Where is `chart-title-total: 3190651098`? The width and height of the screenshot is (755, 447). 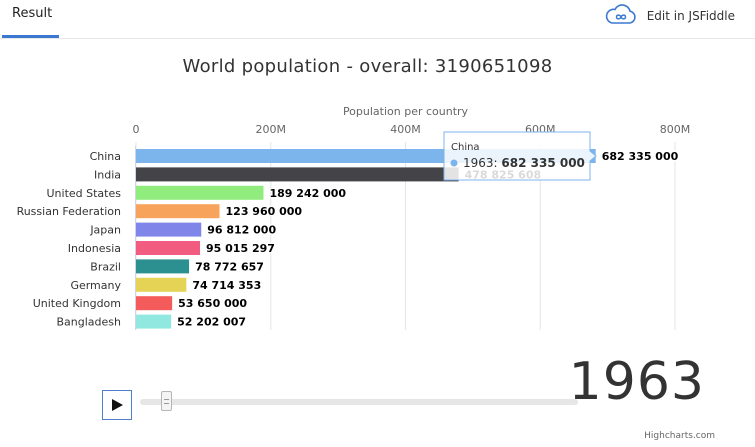
chart-title-total: 3190651098 is located at coordinates (493, 66).